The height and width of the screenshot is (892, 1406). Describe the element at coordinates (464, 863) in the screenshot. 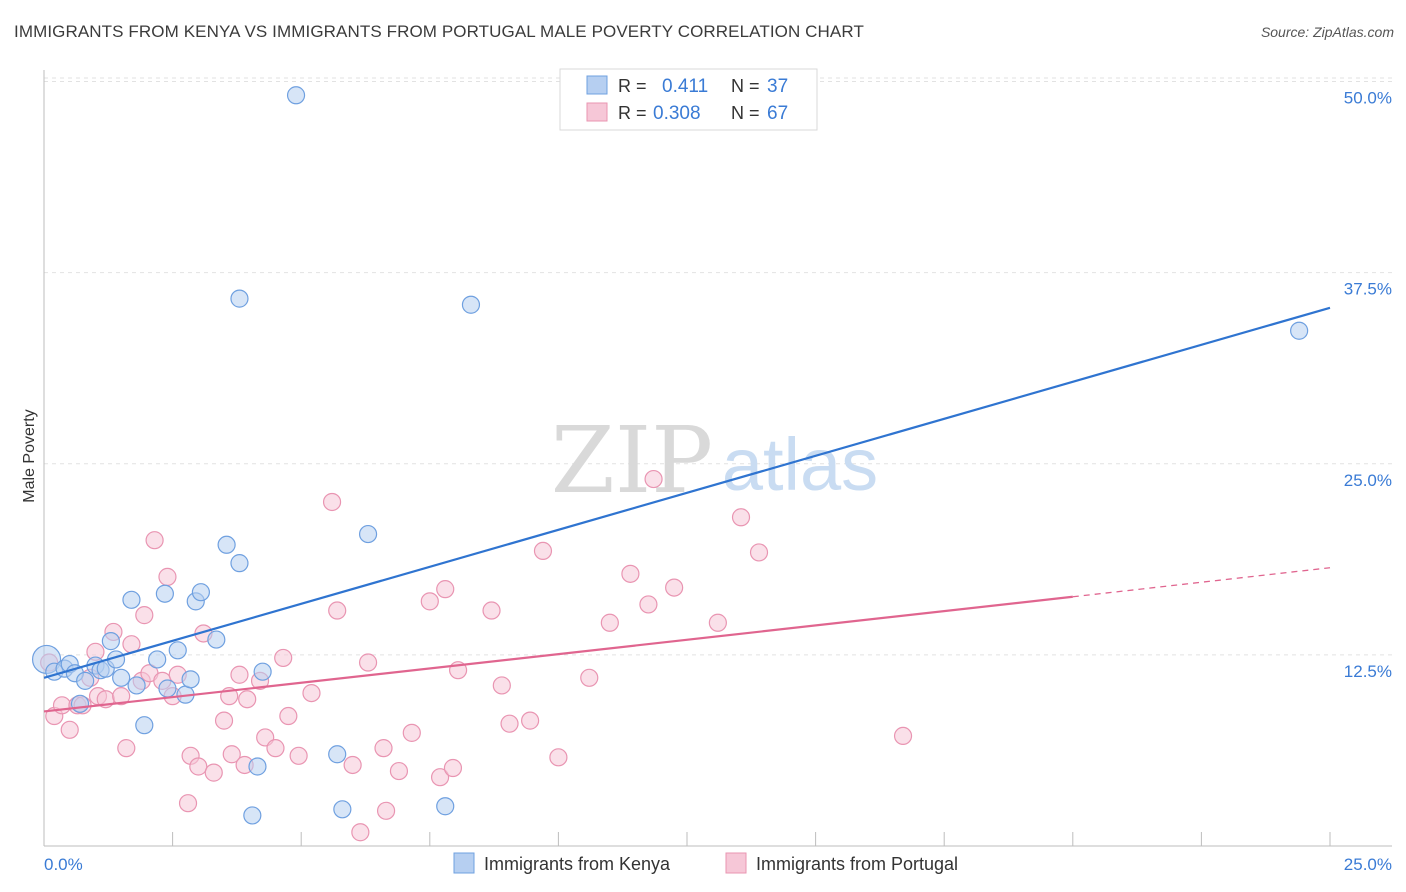

I see `series-legend-swatch-kenya` at that location.